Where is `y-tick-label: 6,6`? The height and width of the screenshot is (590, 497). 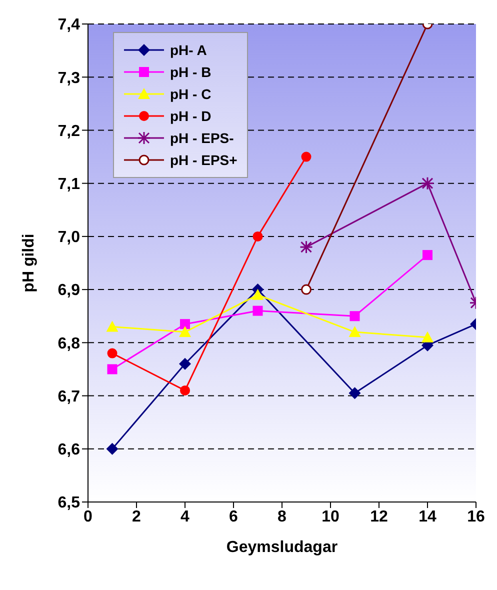
y-tick-label: 6,6 is located at coordinates (69, 450).